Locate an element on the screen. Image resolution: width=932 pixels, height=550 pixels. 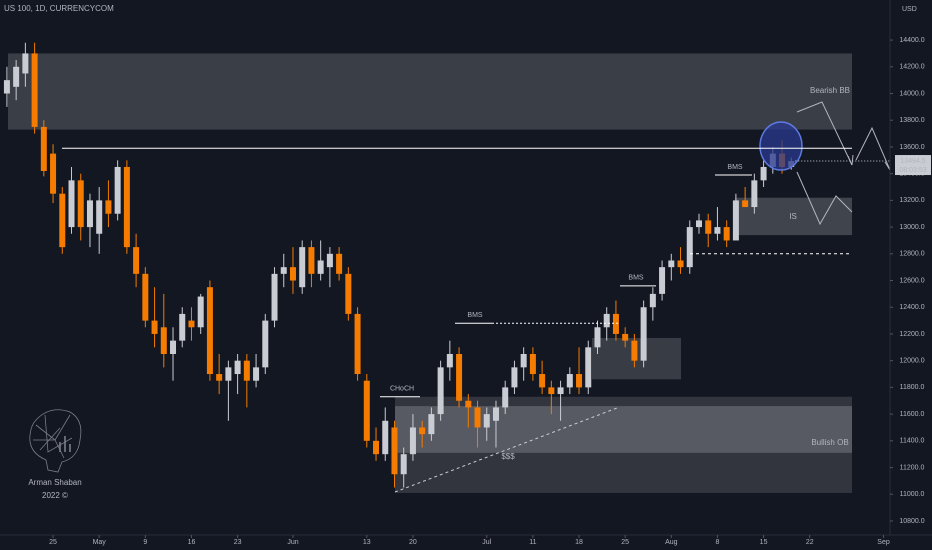
y-tick-label: 12800.0 is located at coordinates (911, 254).